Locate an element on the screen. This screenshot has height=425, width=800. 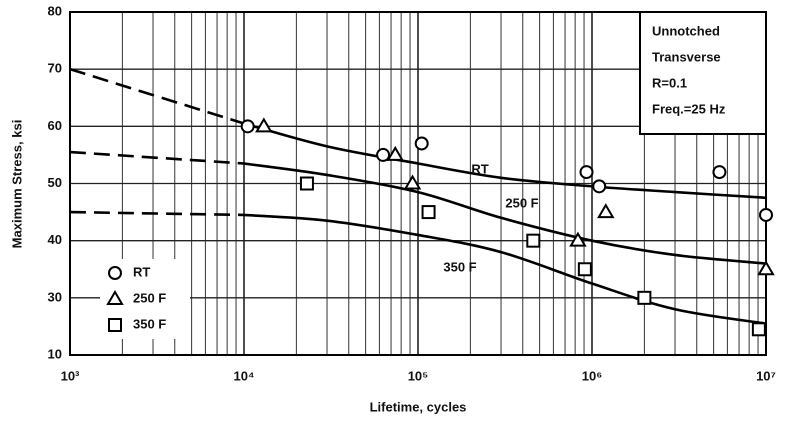
x-axis-label: Lifetime, cycles is located at coordinates (418, 406).